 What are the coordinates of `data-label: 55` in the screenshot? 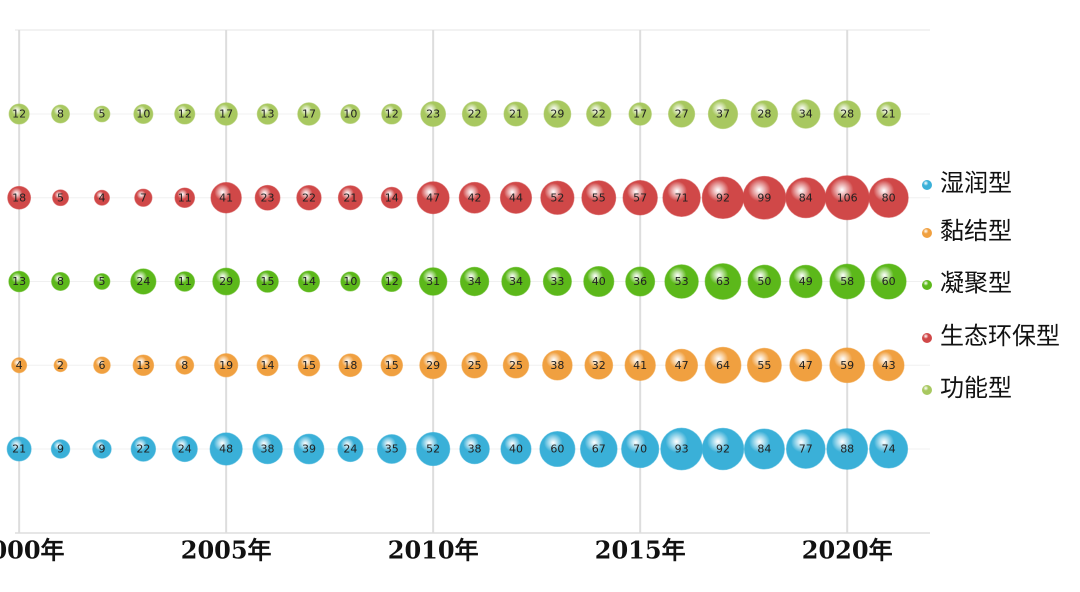 It's located at (599, 197).